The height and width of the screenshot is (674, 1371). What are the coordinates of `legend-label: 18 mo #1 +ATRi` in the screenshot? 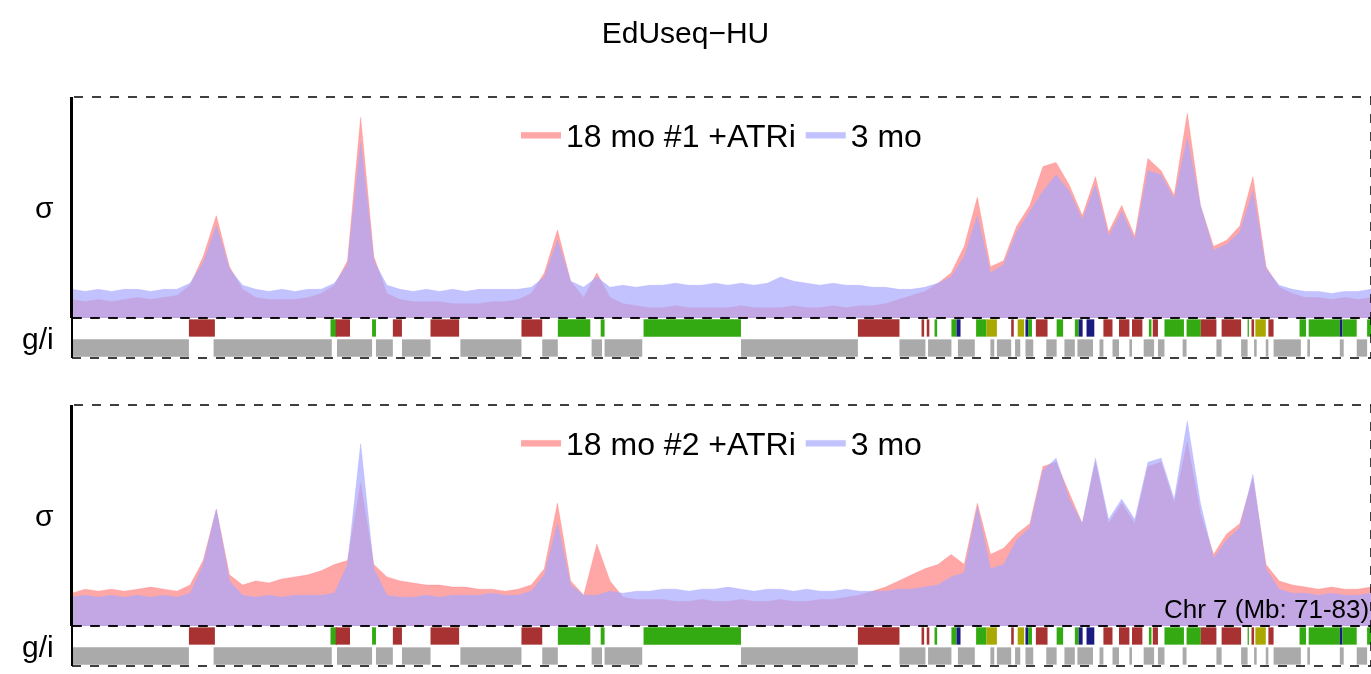 It's located at (681, 135).